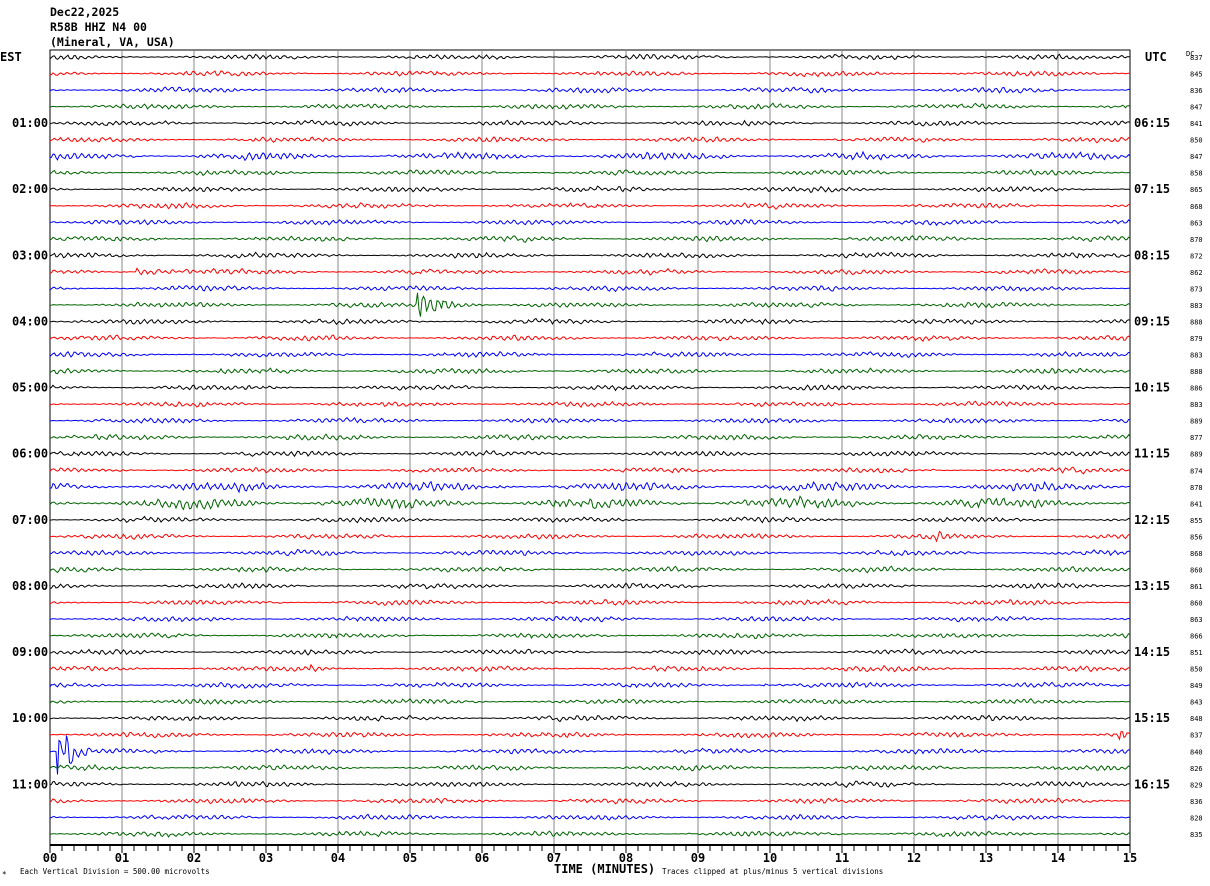 This screenshot has height=886, width=1210. Describe the element at coordinates (410, 858) in the screenshot. I see `x-tick-label: 05` at that location.